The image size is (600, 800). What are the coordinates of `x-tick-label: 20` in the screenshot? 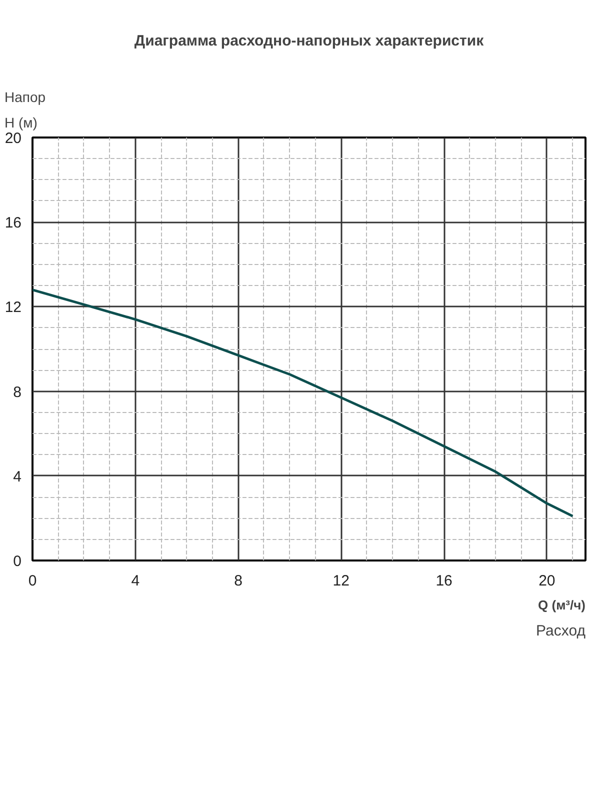 It's located at (547, 581).